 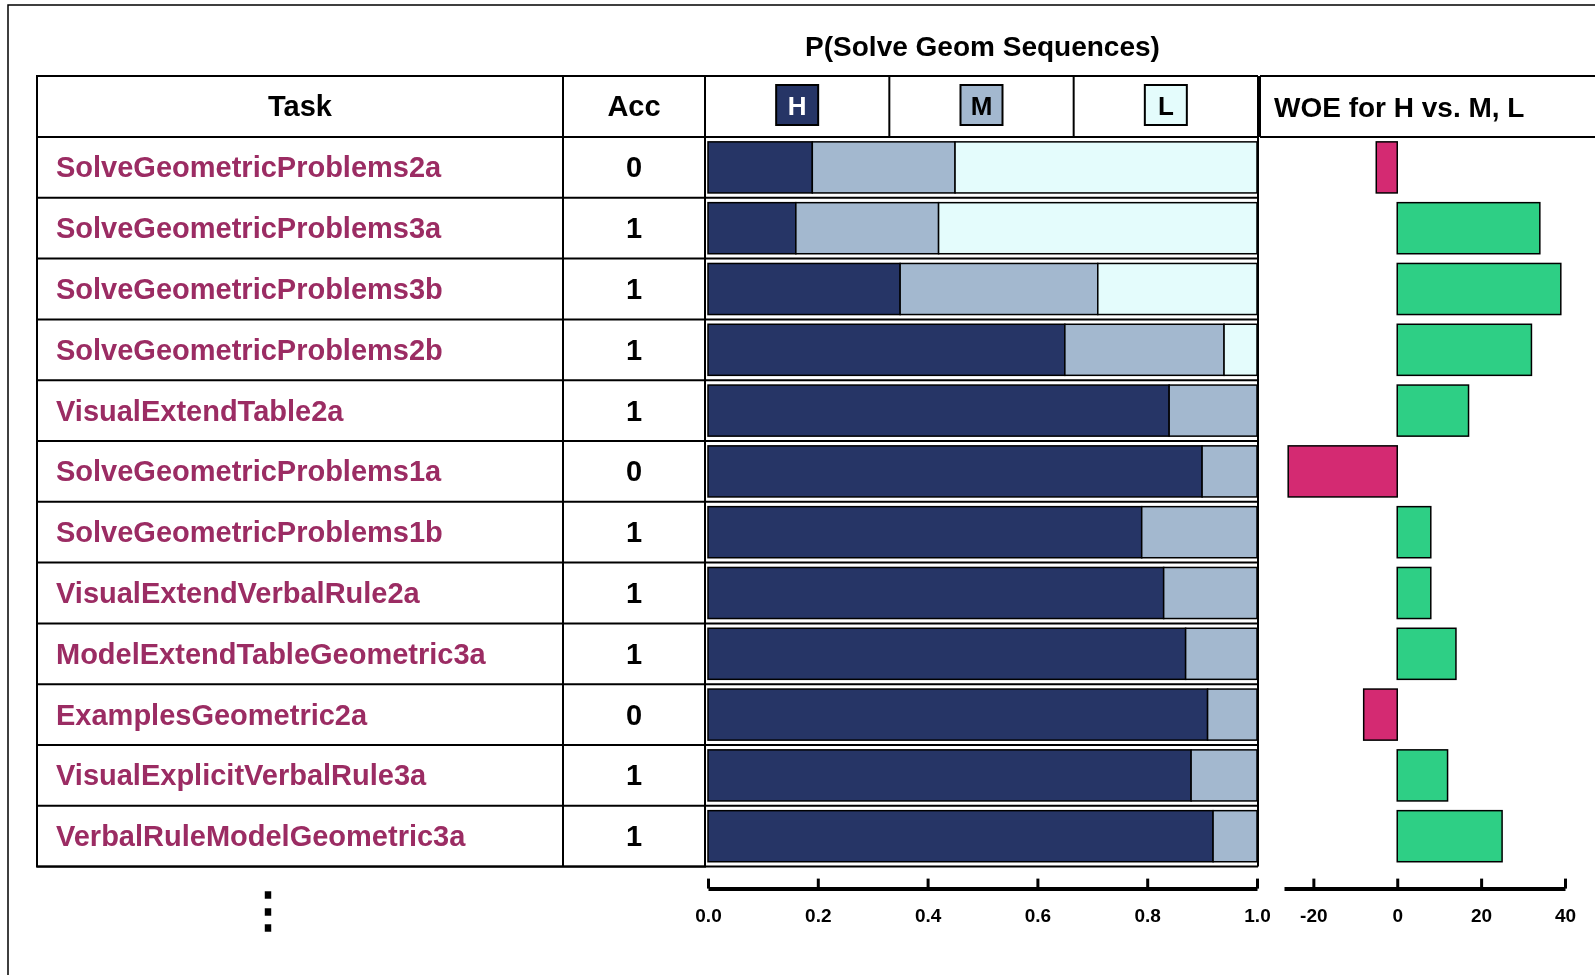 What do you see at coordinates (1257, 915) in the screenshot?
I see `x-tick-label: 1.0` at bounding box center [1257, 915].